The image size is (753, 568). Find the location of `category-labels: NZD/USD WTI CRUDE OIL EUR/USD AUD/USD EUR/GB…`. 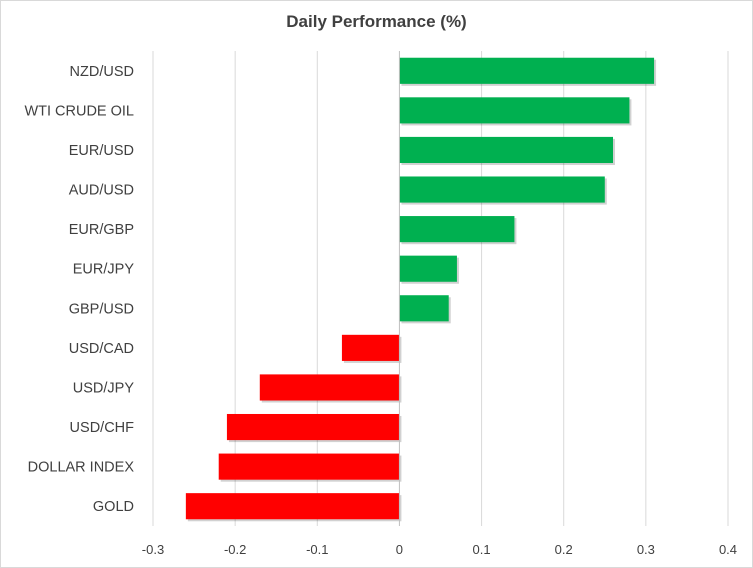

category-labels: NZD/USD WTI CRUDE OIL EUR/USD AUD/USD EUR/GB… is located at coordinates (79, 289).